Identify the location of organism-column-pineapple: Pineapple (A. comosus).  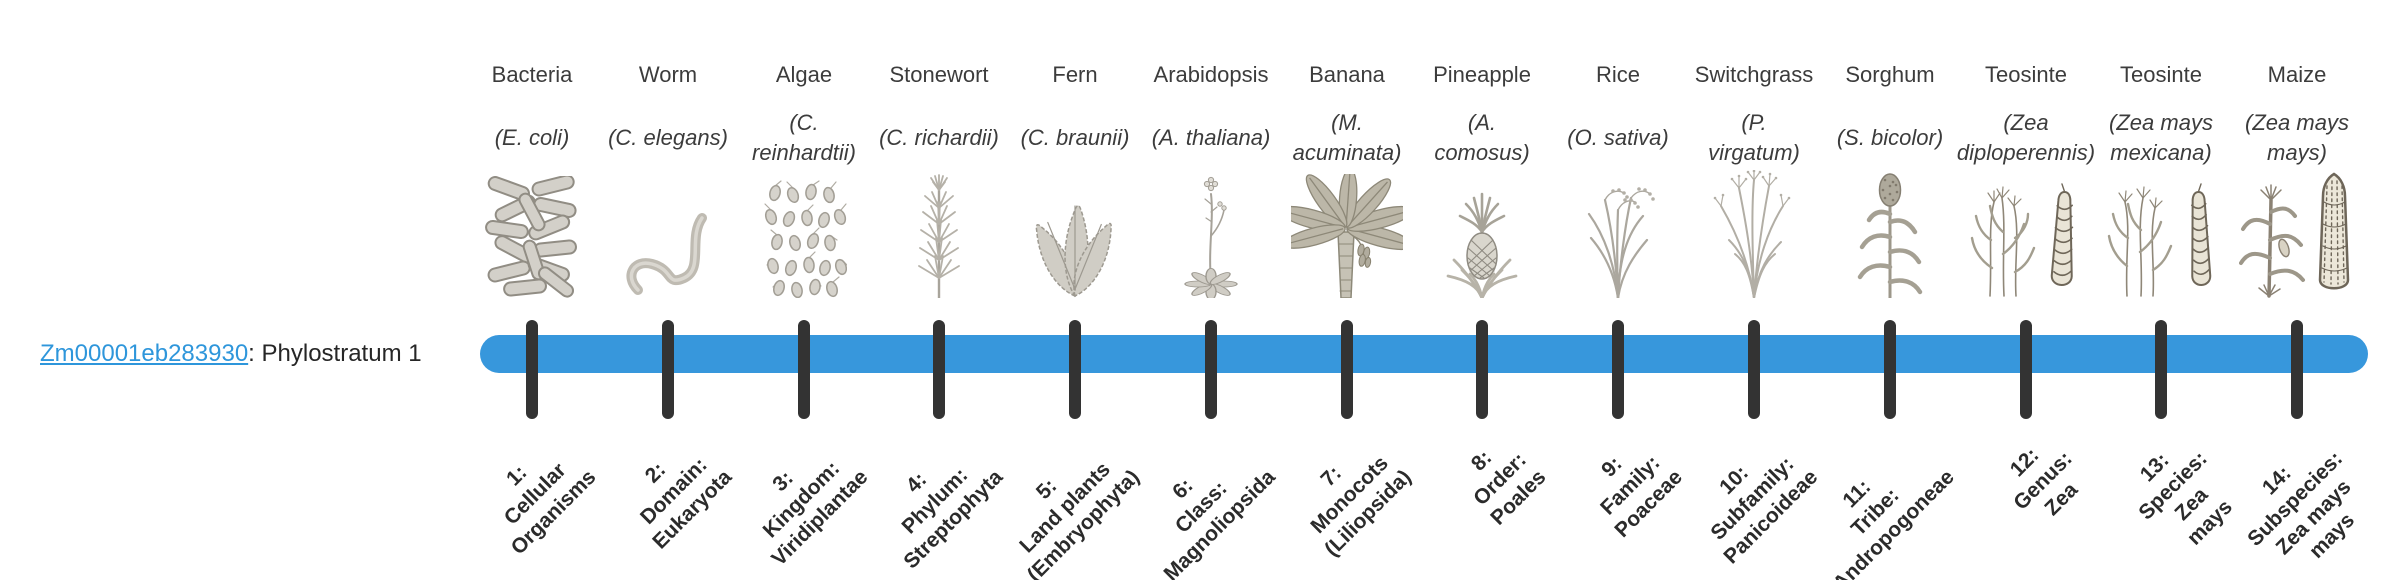
(1482, 290).